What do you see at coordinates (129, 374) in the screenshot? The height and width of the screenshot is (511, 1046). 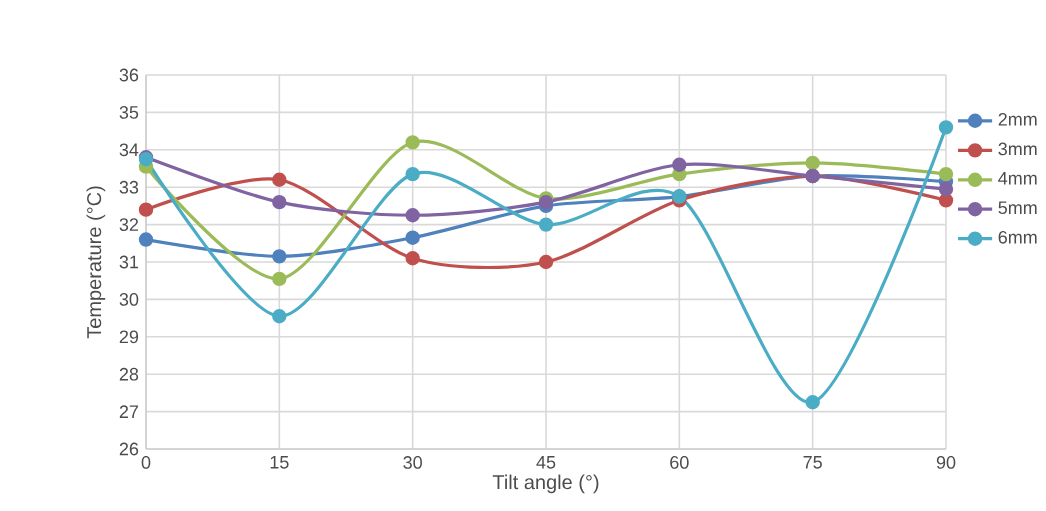 I see `y-tick-label: 28` at bounding box center [129, 374].